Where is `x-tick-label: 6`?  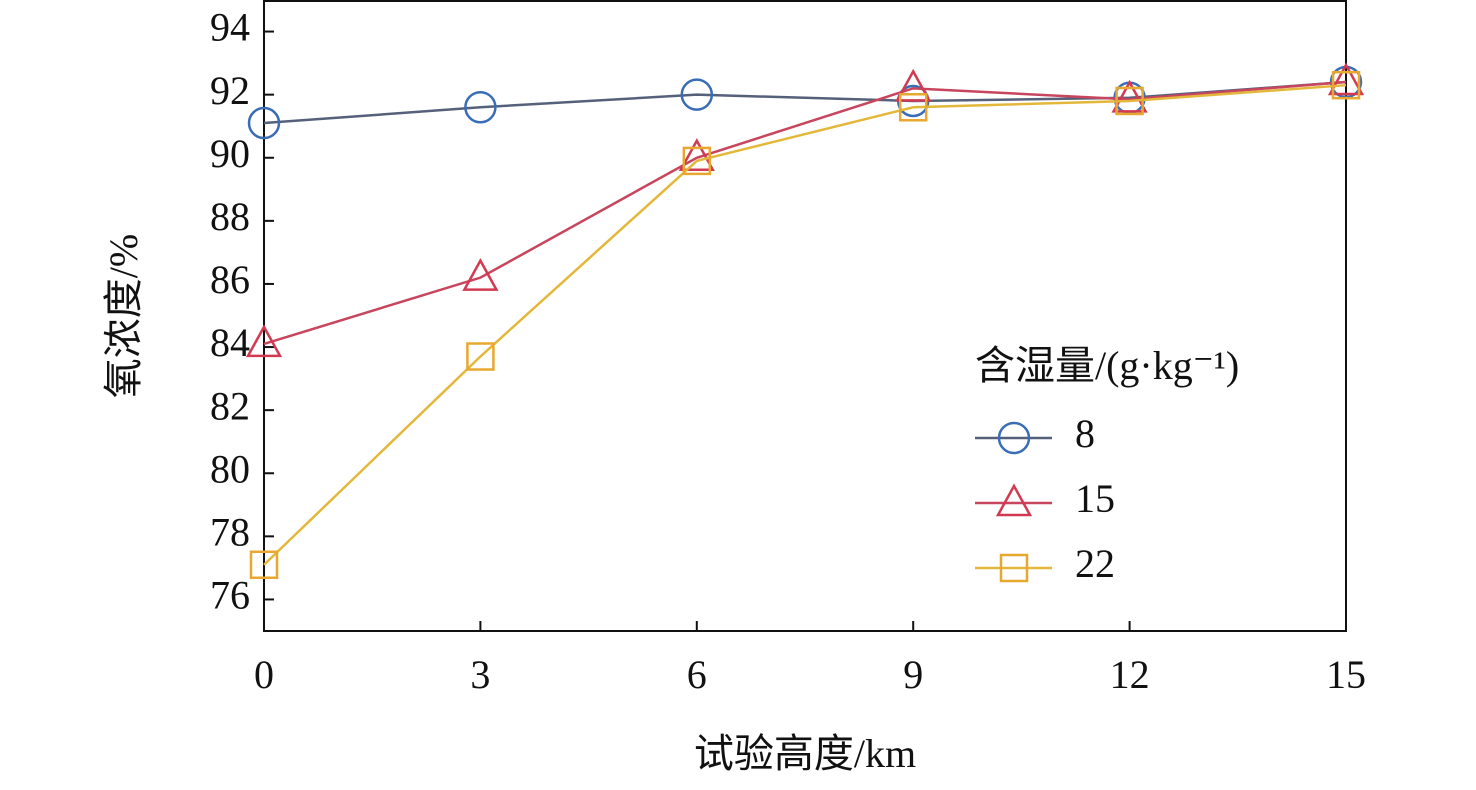 x-tick-label: 6 is located at coordinates (697, 674).